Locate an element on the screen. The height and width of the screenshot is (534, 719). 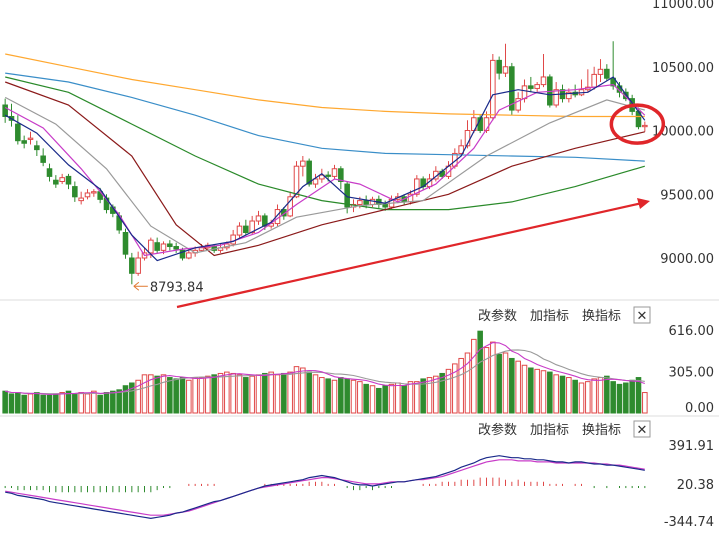
volume-toolbar-add-indicator-button: 加指标 is located at coordinates (549, 316).